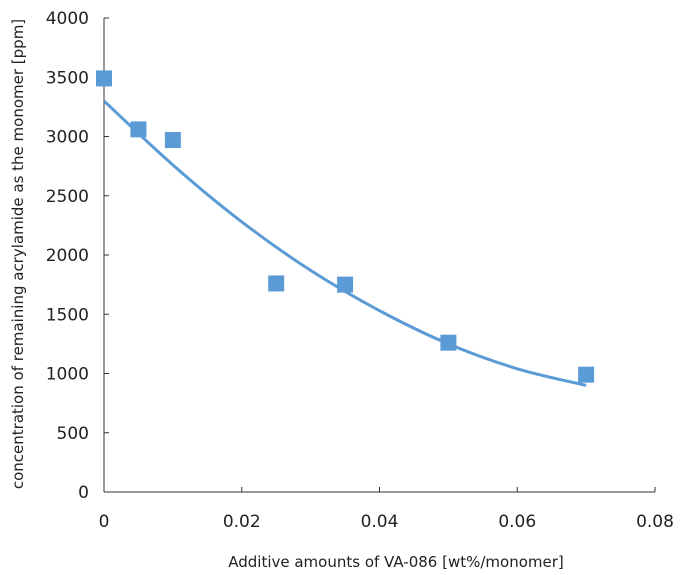 The width and height of the screenshot is (682, 575). What do you see at coordinates (67, 256) in the screenshot?
I see `y-tick-label: 2000` at bounding box center [67, 256].